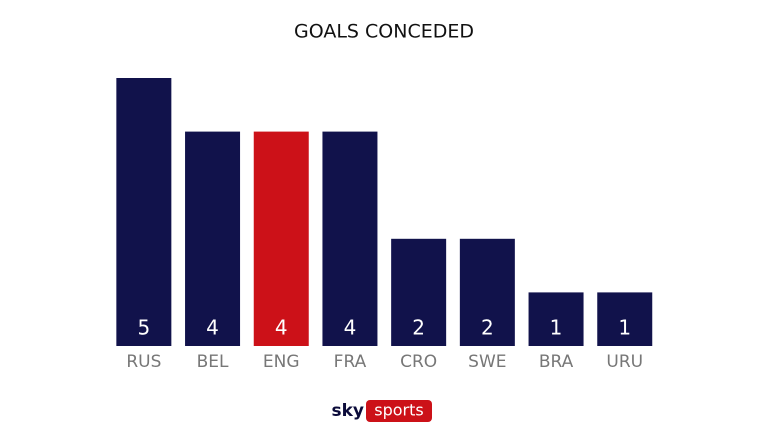  What do you see at coordinates (487, 362) in the screenshot?
I see `x-tick-label: SWE` at bounding box center [487, 362].